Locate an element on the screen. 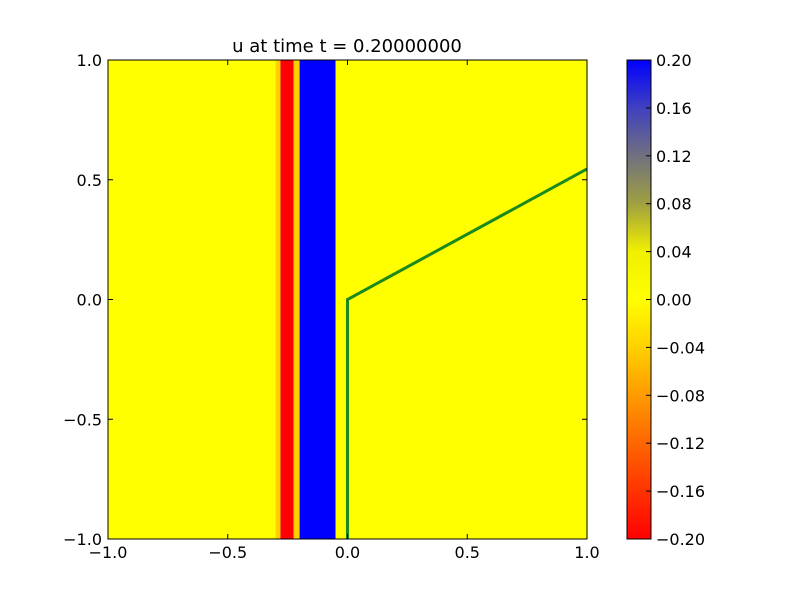  x-tick-label: 0.5 is located at coordinates (467, 552).